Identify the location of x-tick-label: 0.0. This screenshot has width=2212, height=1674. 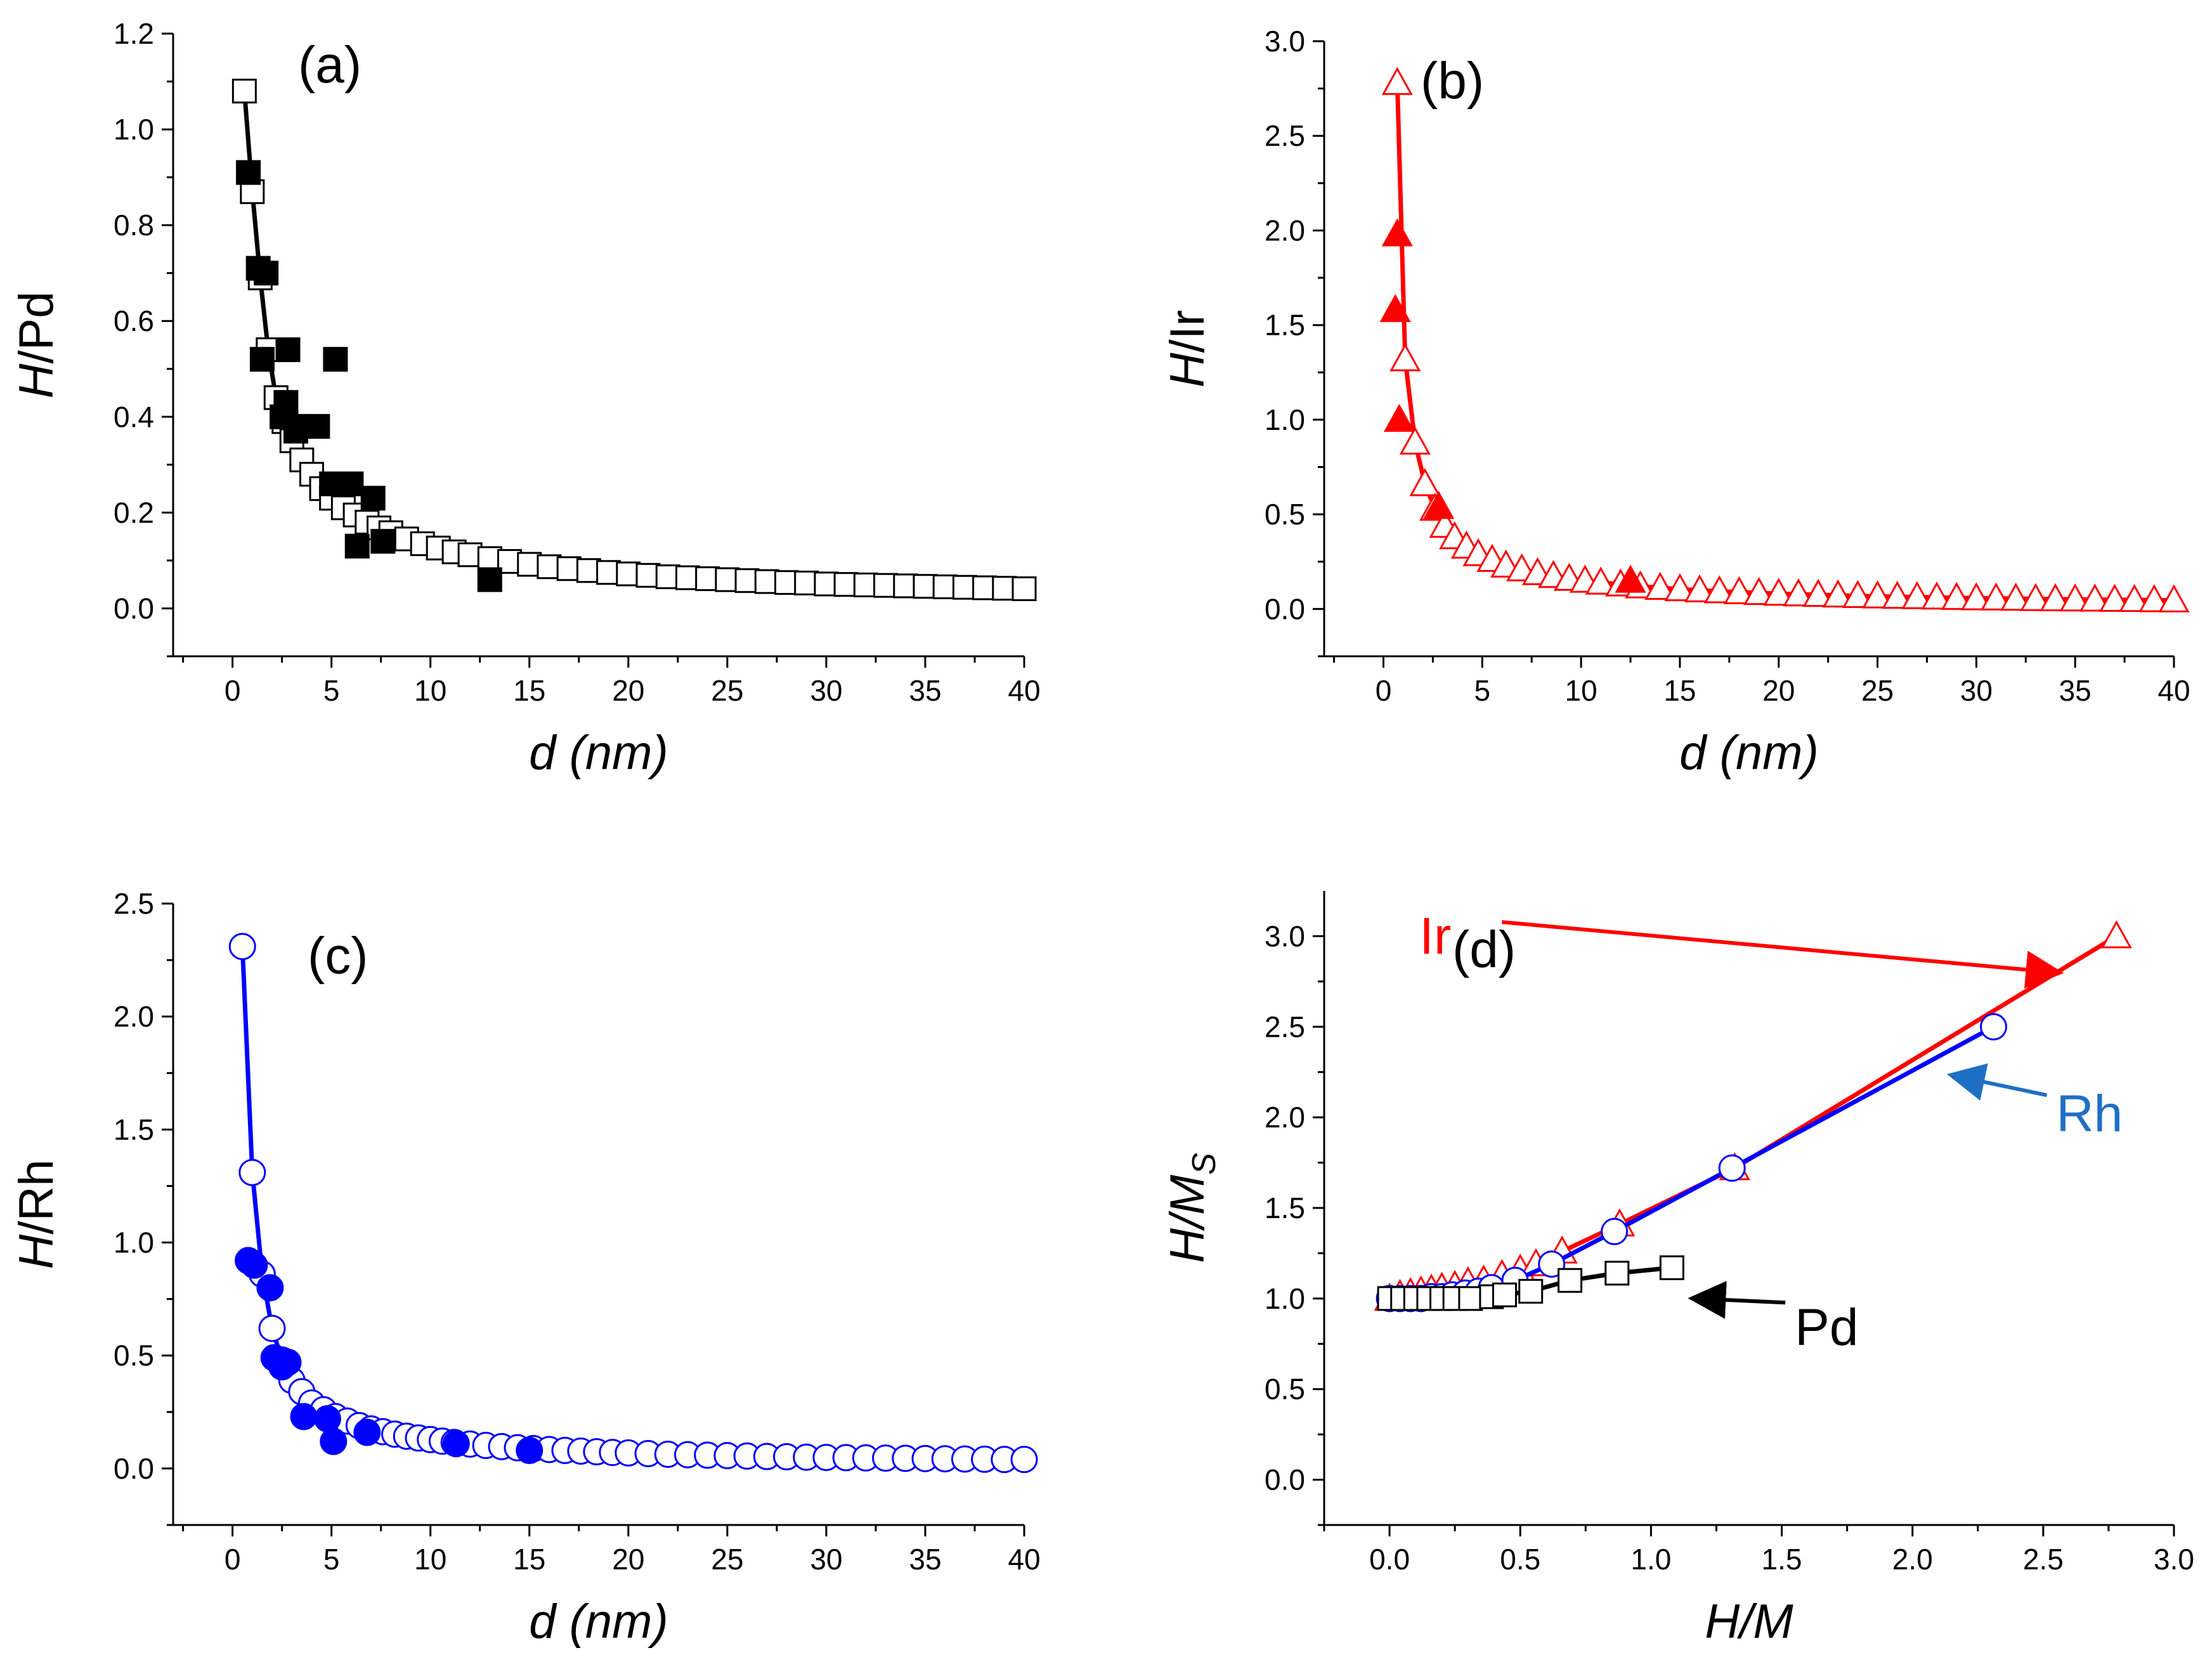
(1389, 1559).